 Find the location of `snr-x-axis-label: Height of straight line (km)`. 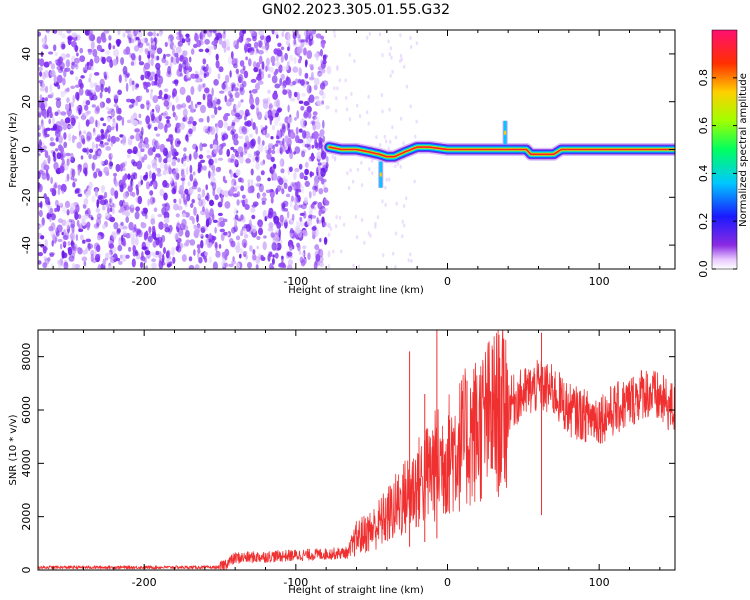

snr-x-axis-label: Height of straight line (km) is located at coordinates (356, 590).